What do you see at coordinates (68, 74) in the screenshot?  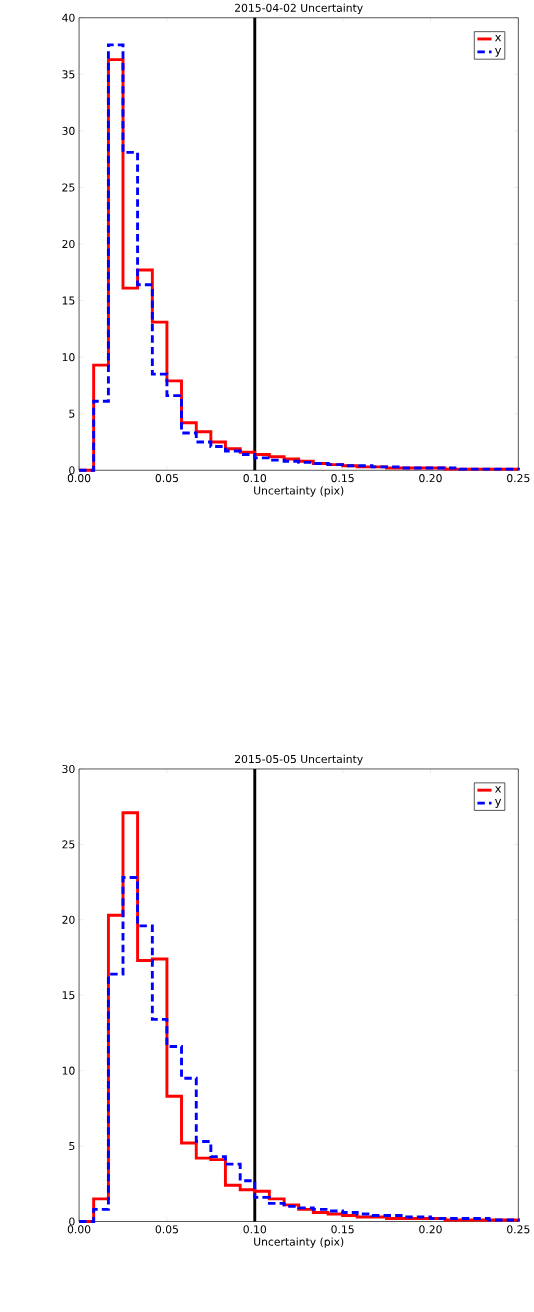 I see `y-tick-label: 35` at bounding box center [68, 74].